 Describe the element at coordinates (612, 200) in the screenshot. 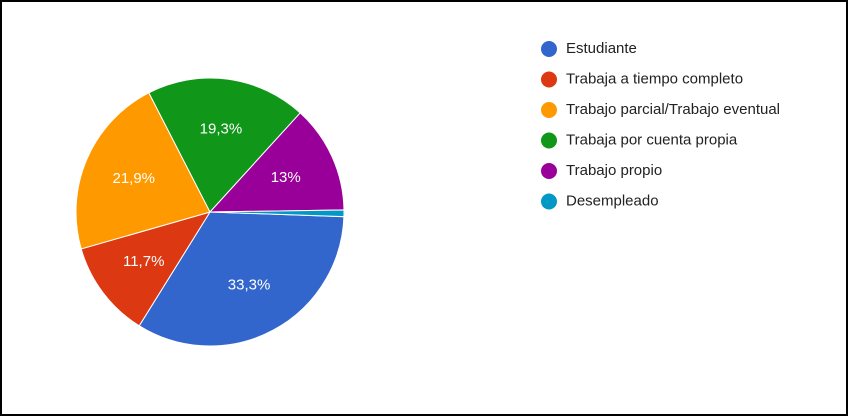

I see `legend-label: Desempleado` at that location.